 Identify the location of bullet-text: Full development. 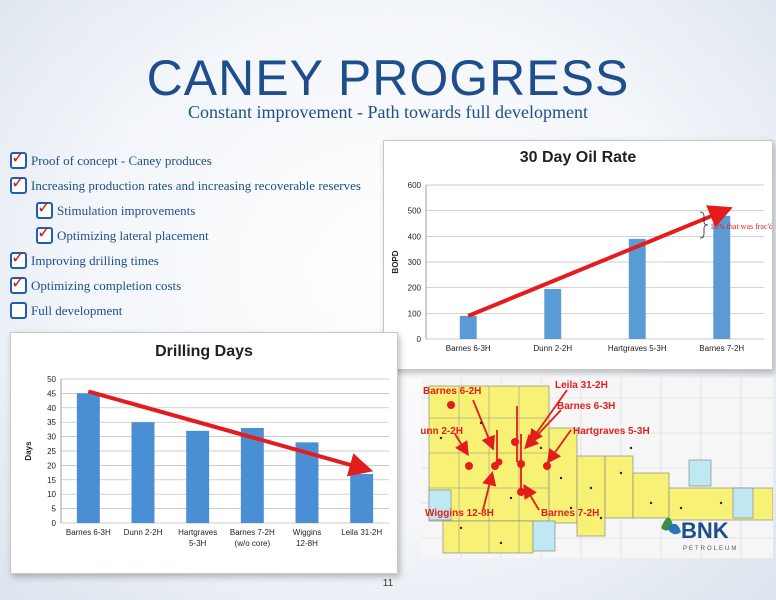
(77, 310).